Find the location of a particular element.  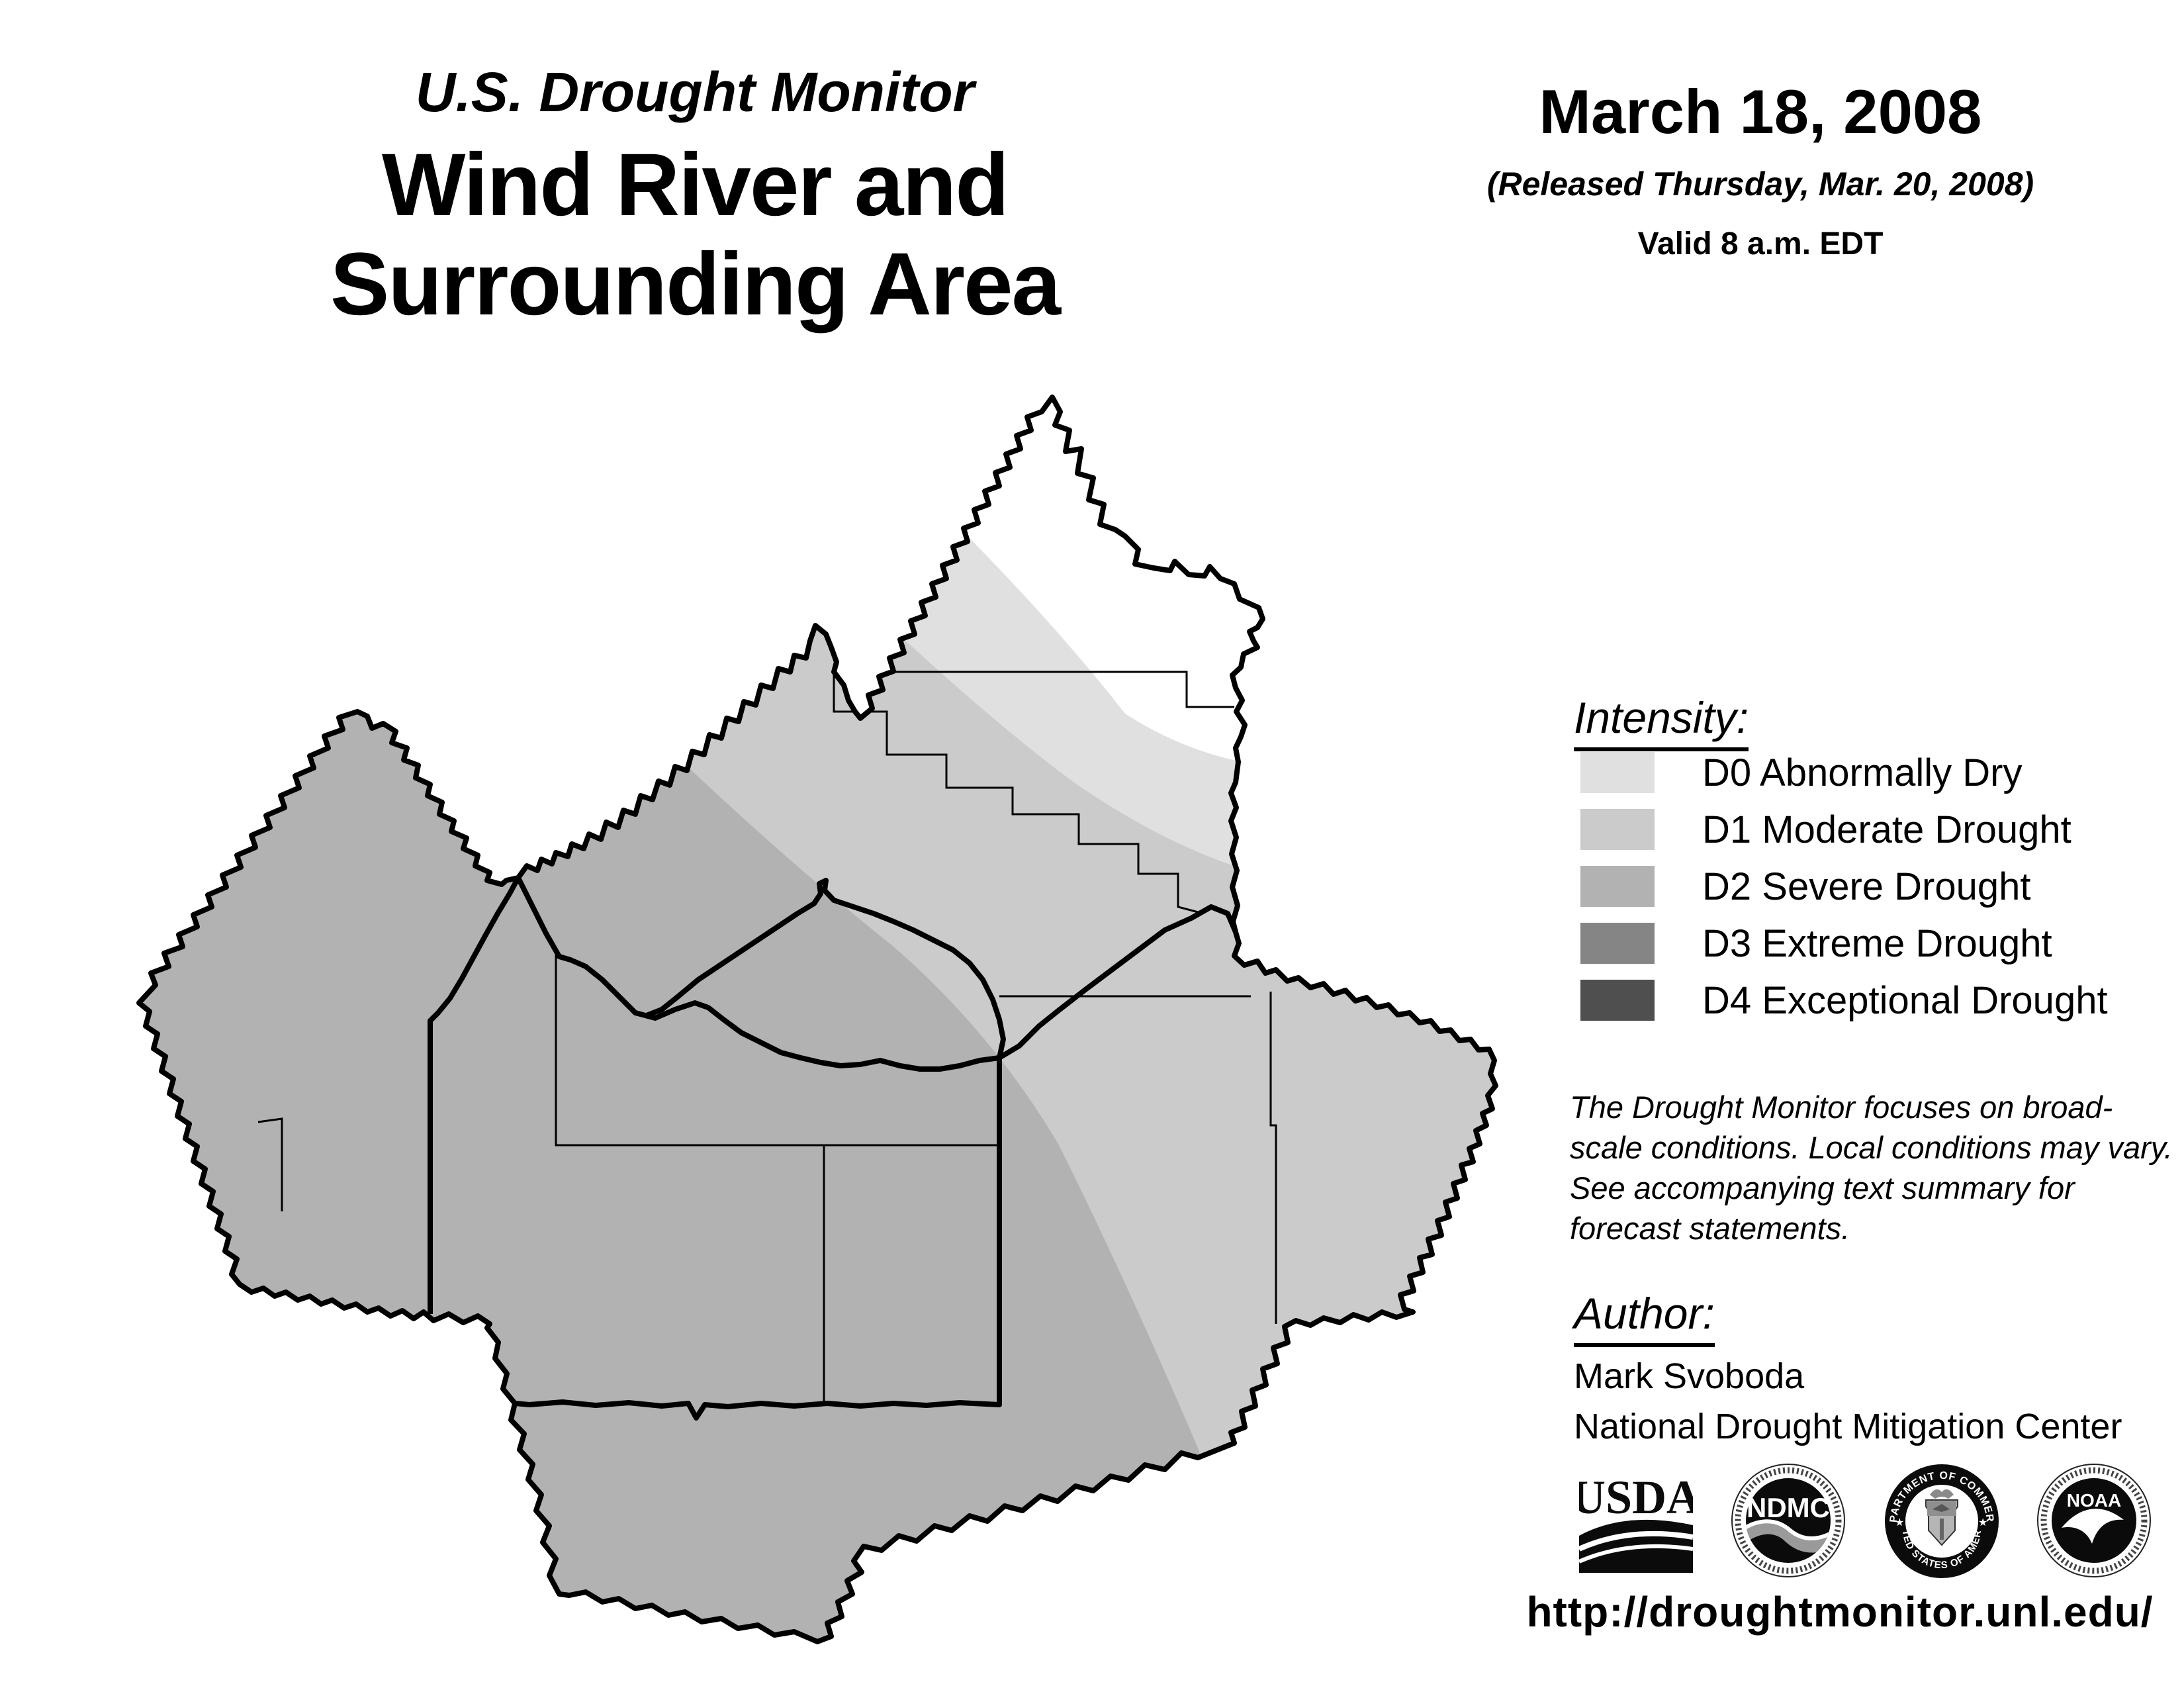

program-title: U.S. Drought Monitor is located at coordinates (695, 92).